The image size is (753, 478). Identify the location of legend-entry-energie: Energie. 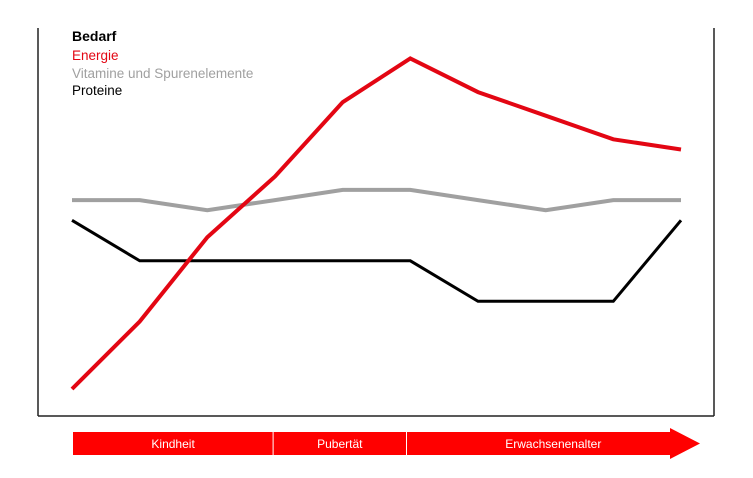
(95, 55).